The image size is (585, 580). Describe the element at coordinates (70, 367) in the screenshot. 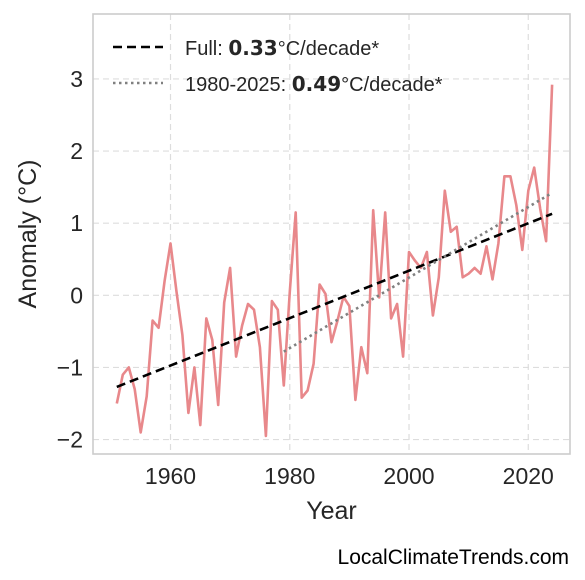

I see `y-tick-label: −1` at that location.